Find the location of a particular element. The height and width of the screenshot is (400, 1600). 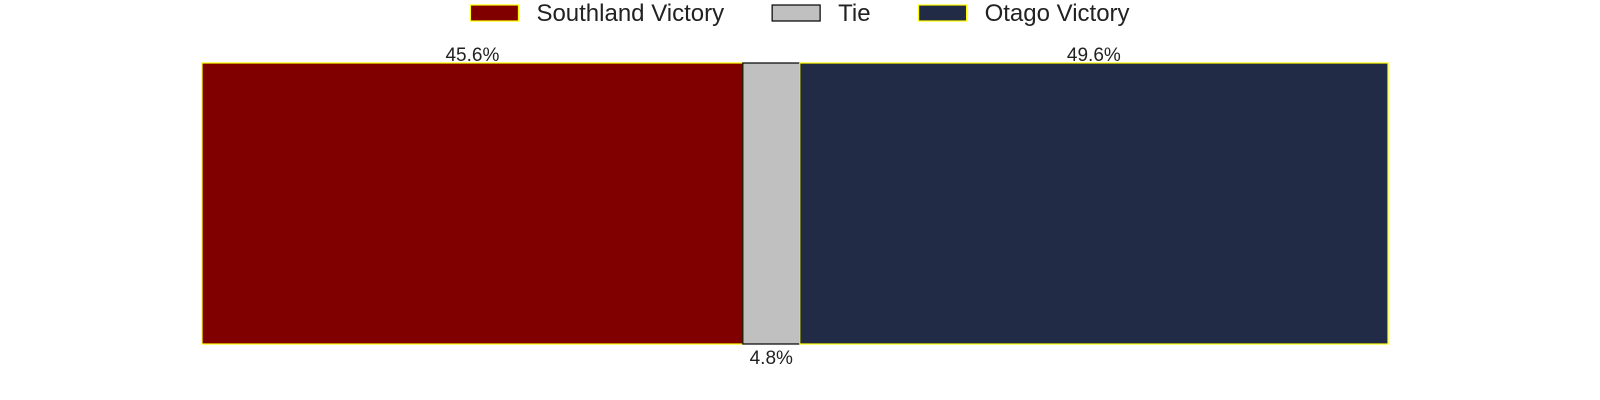

legend-swatch-tie is located at coordinates (796, 13).